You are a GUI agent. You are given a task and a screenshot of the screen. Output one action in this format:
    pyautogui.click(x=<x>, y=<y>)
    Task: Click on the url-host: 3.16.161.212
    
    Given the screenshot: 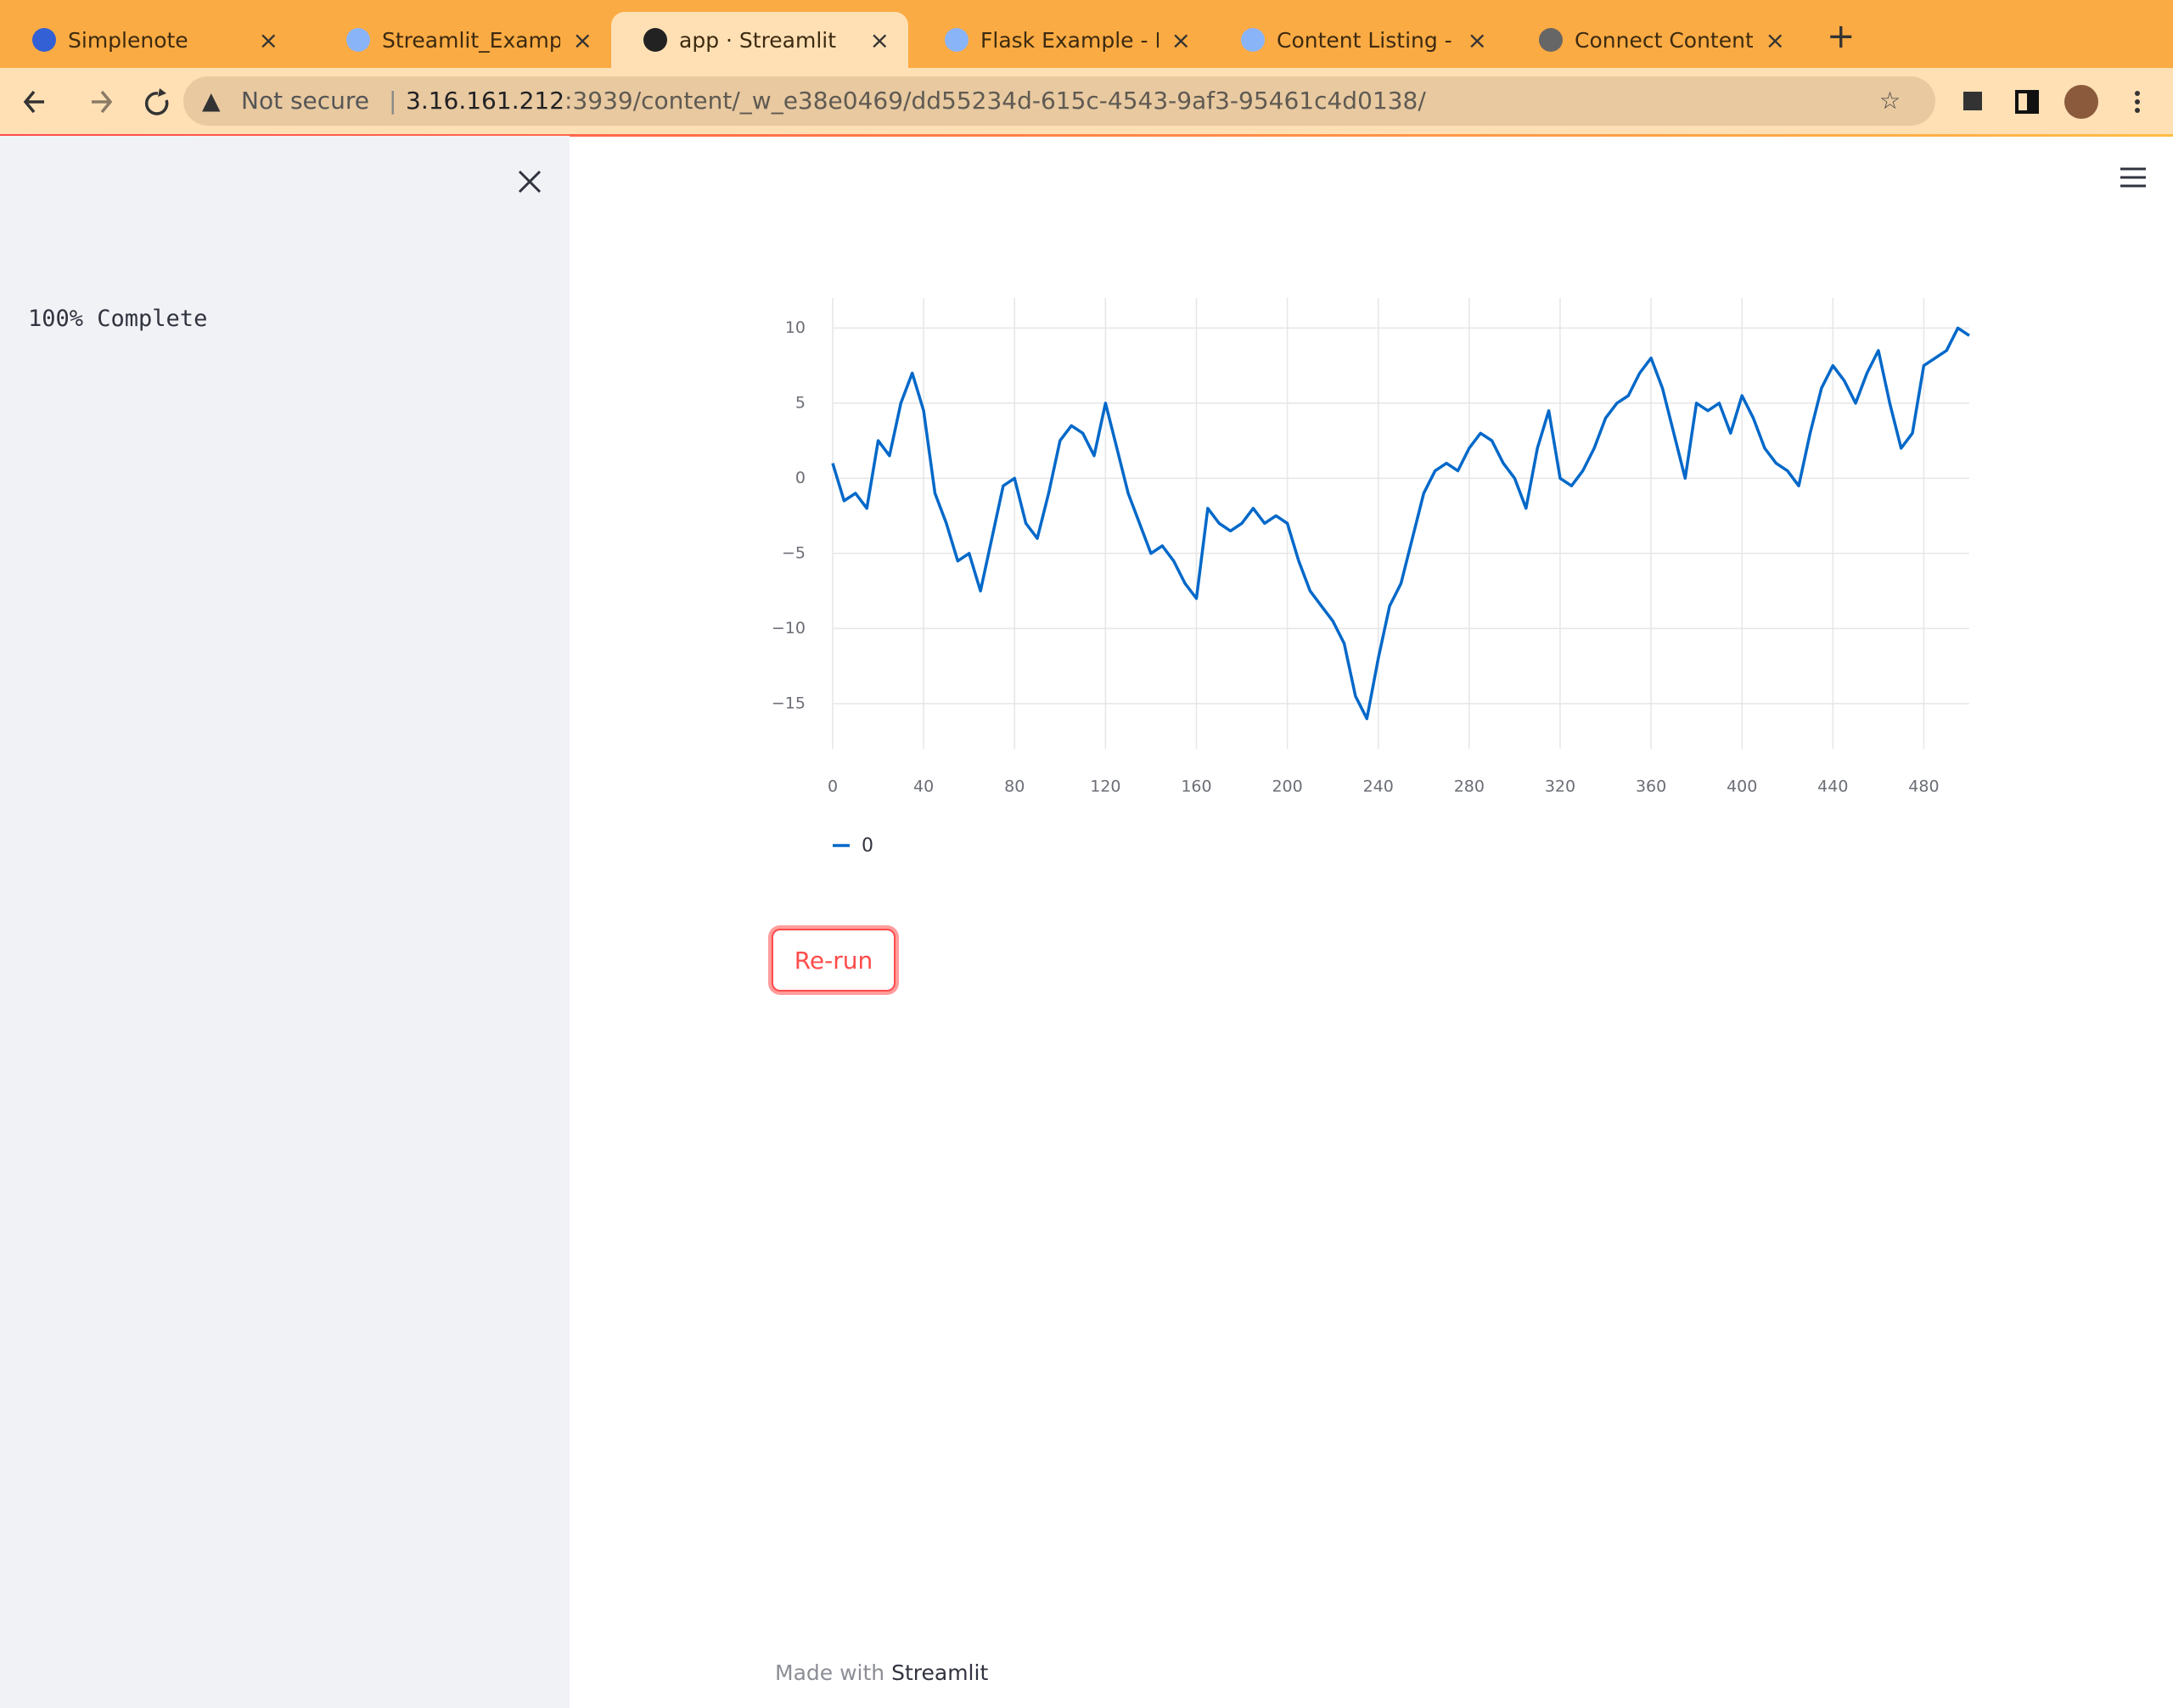 What is the action you would take?
    pyautogui.click(x=485, y=101)
    